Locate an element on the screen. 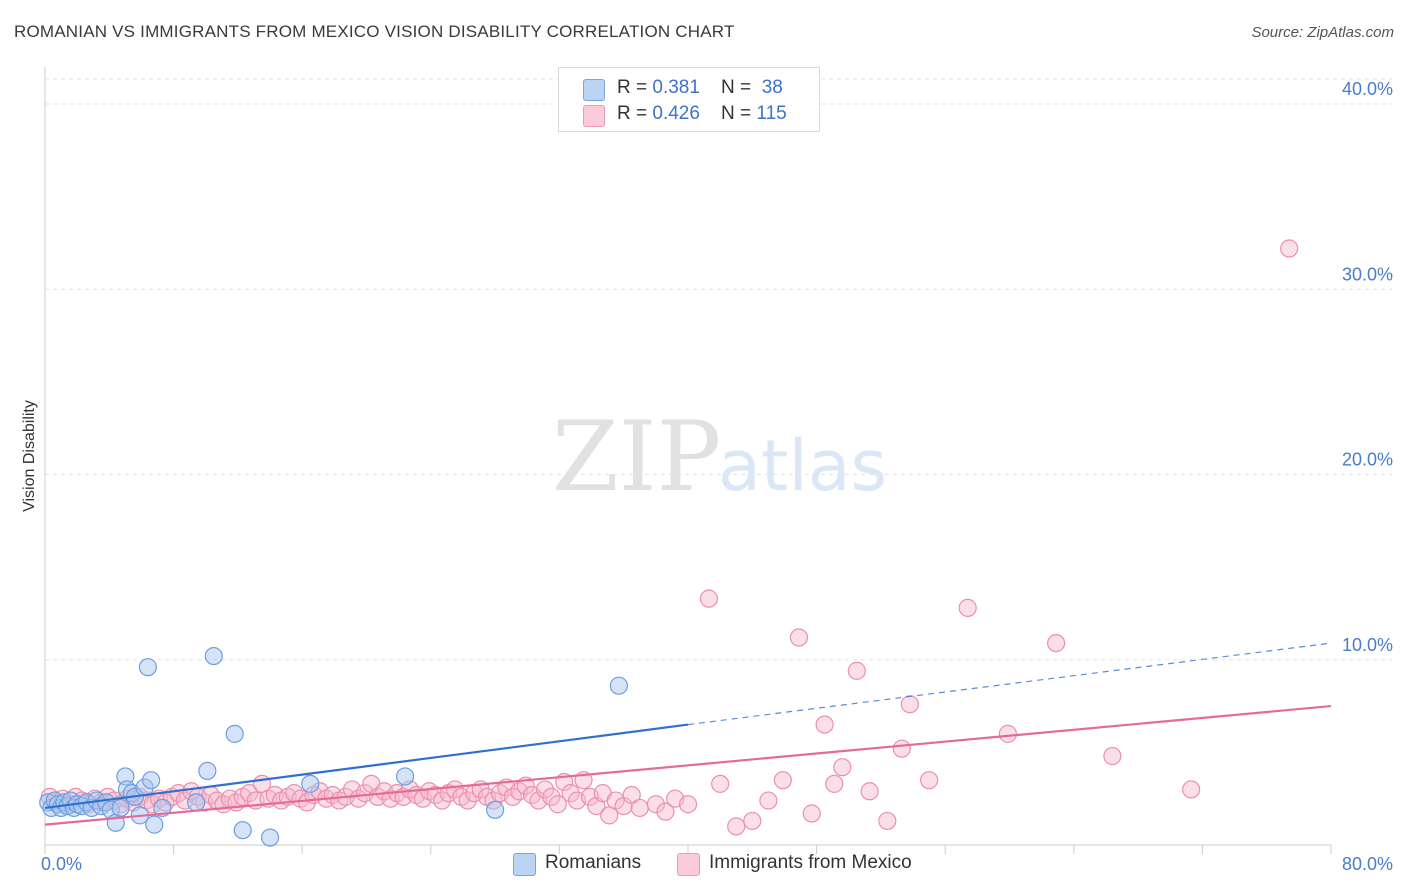  romanian-points is located at coordinates (333, 746).